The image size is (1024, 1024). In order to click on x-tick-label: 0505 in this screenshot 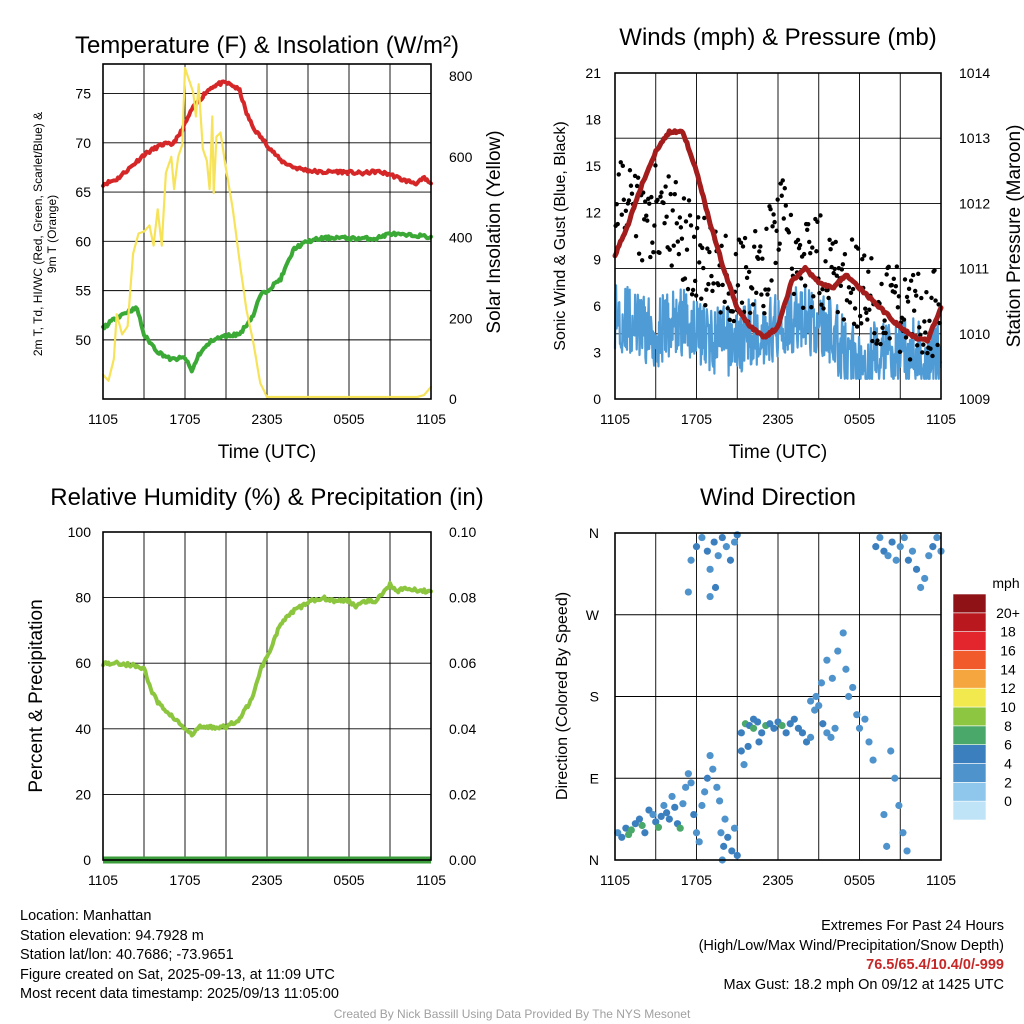, I will do `click(859, 419)`.